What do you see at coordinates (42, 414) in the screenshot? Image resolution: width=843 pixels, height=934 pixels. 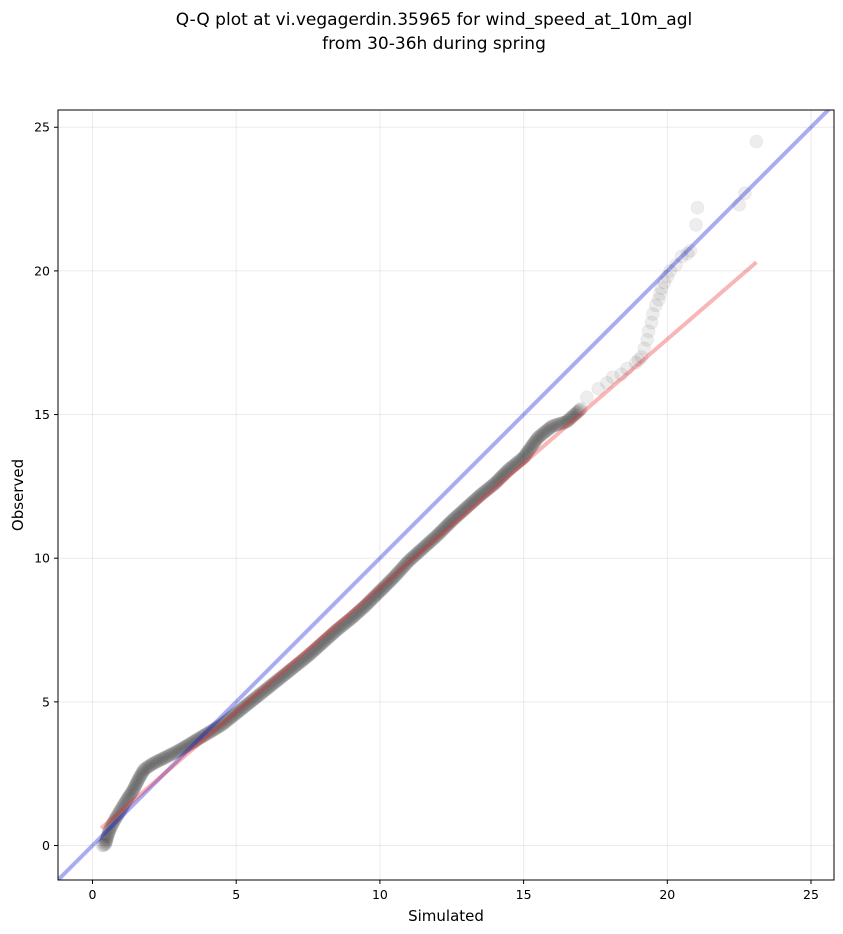 I see `y-tick-label: 15` at bounding box center [42, 414].